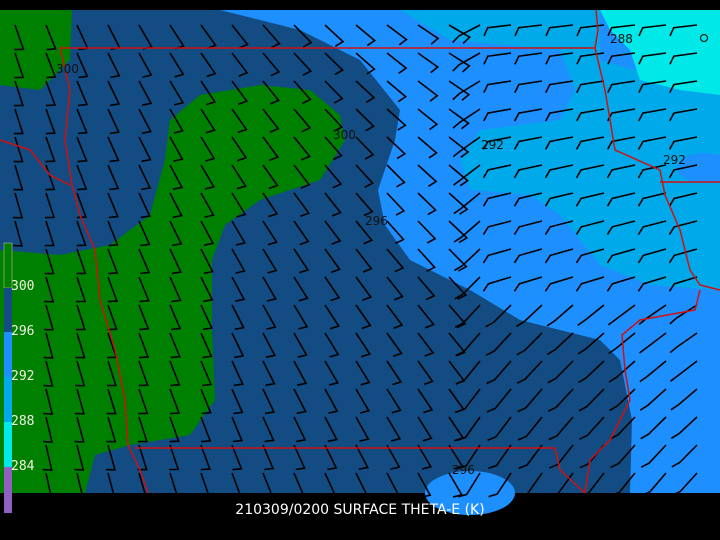 The width and height of the screenshot is (720, 540). I want to click on colorbar-label: 296, so click(23, 331).